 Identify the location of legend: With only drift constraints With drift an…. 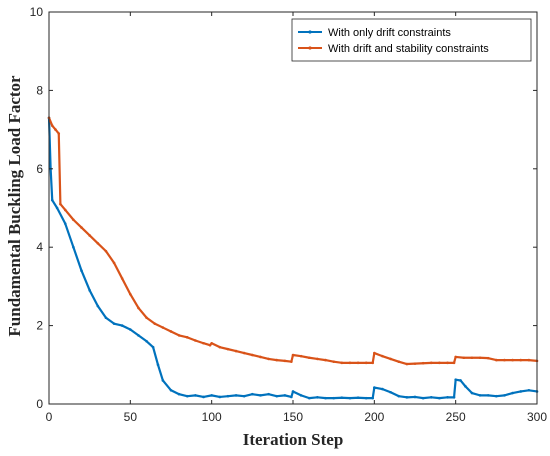
(411, 40).